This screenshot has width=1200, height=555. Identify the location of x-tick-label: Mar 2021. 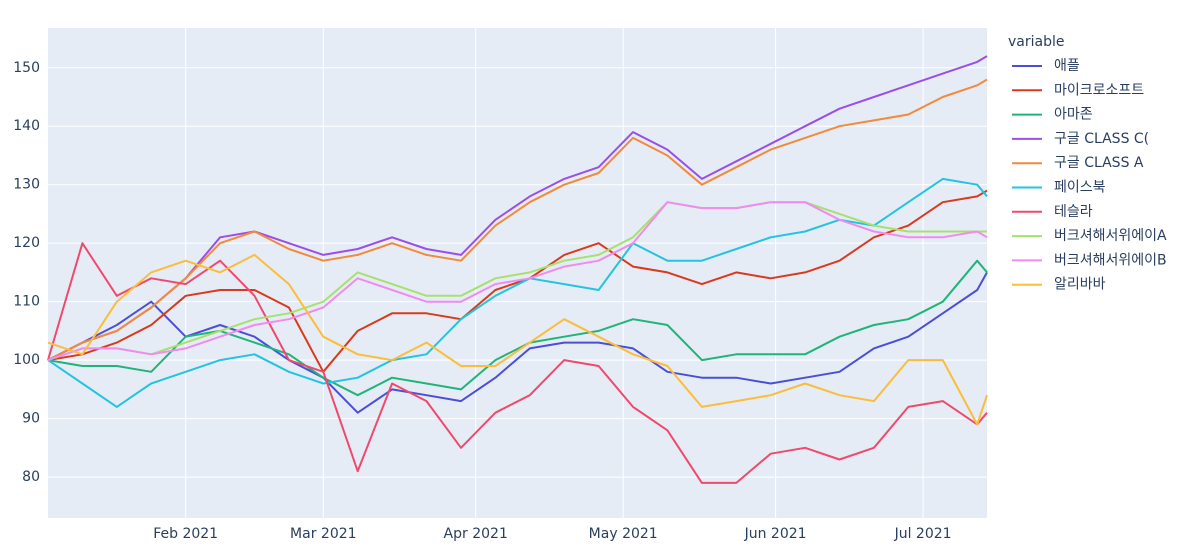
(323, 534).